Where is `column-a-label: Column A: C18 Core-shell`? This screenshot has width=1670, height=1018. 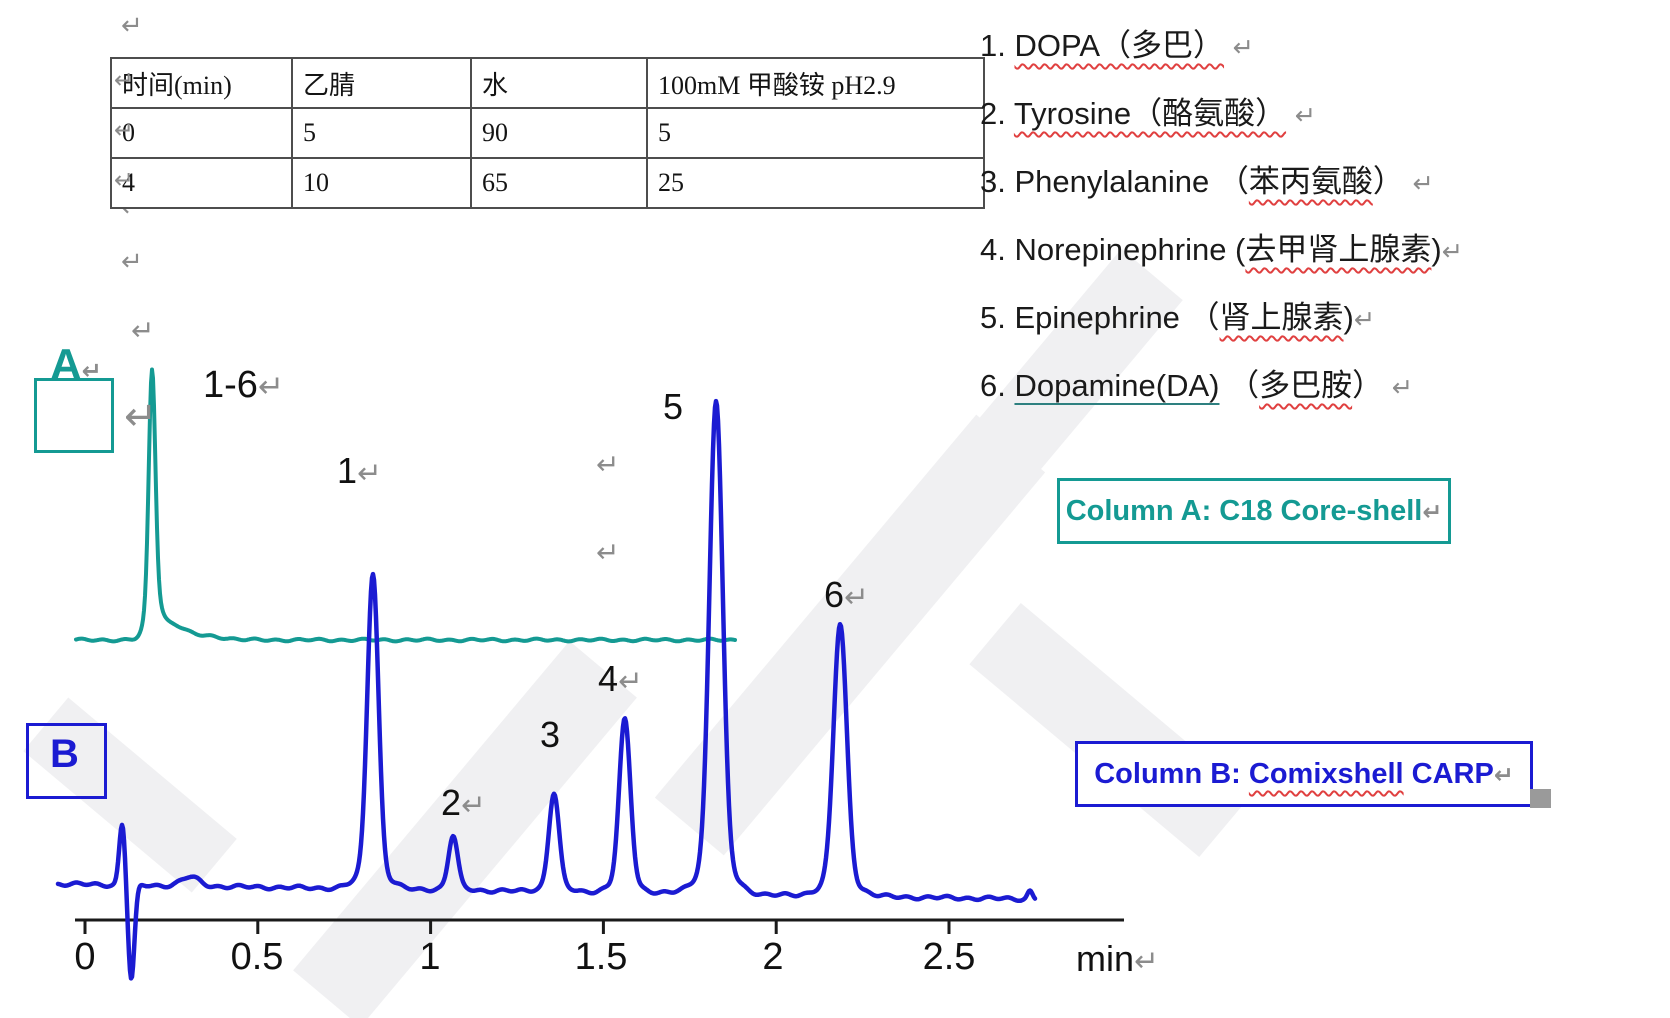 column-a-label: Column A: C18 Core-shell is located at coordinates (1244, 511).